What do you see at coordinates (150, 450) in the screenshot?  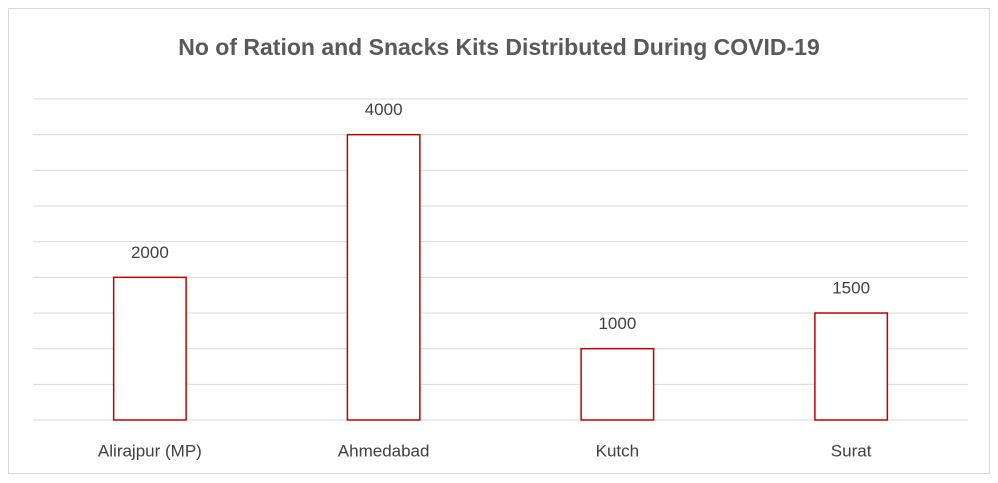 I see `x-tick-label: Alirajpur (MP)` at bounding box center [150, 450].